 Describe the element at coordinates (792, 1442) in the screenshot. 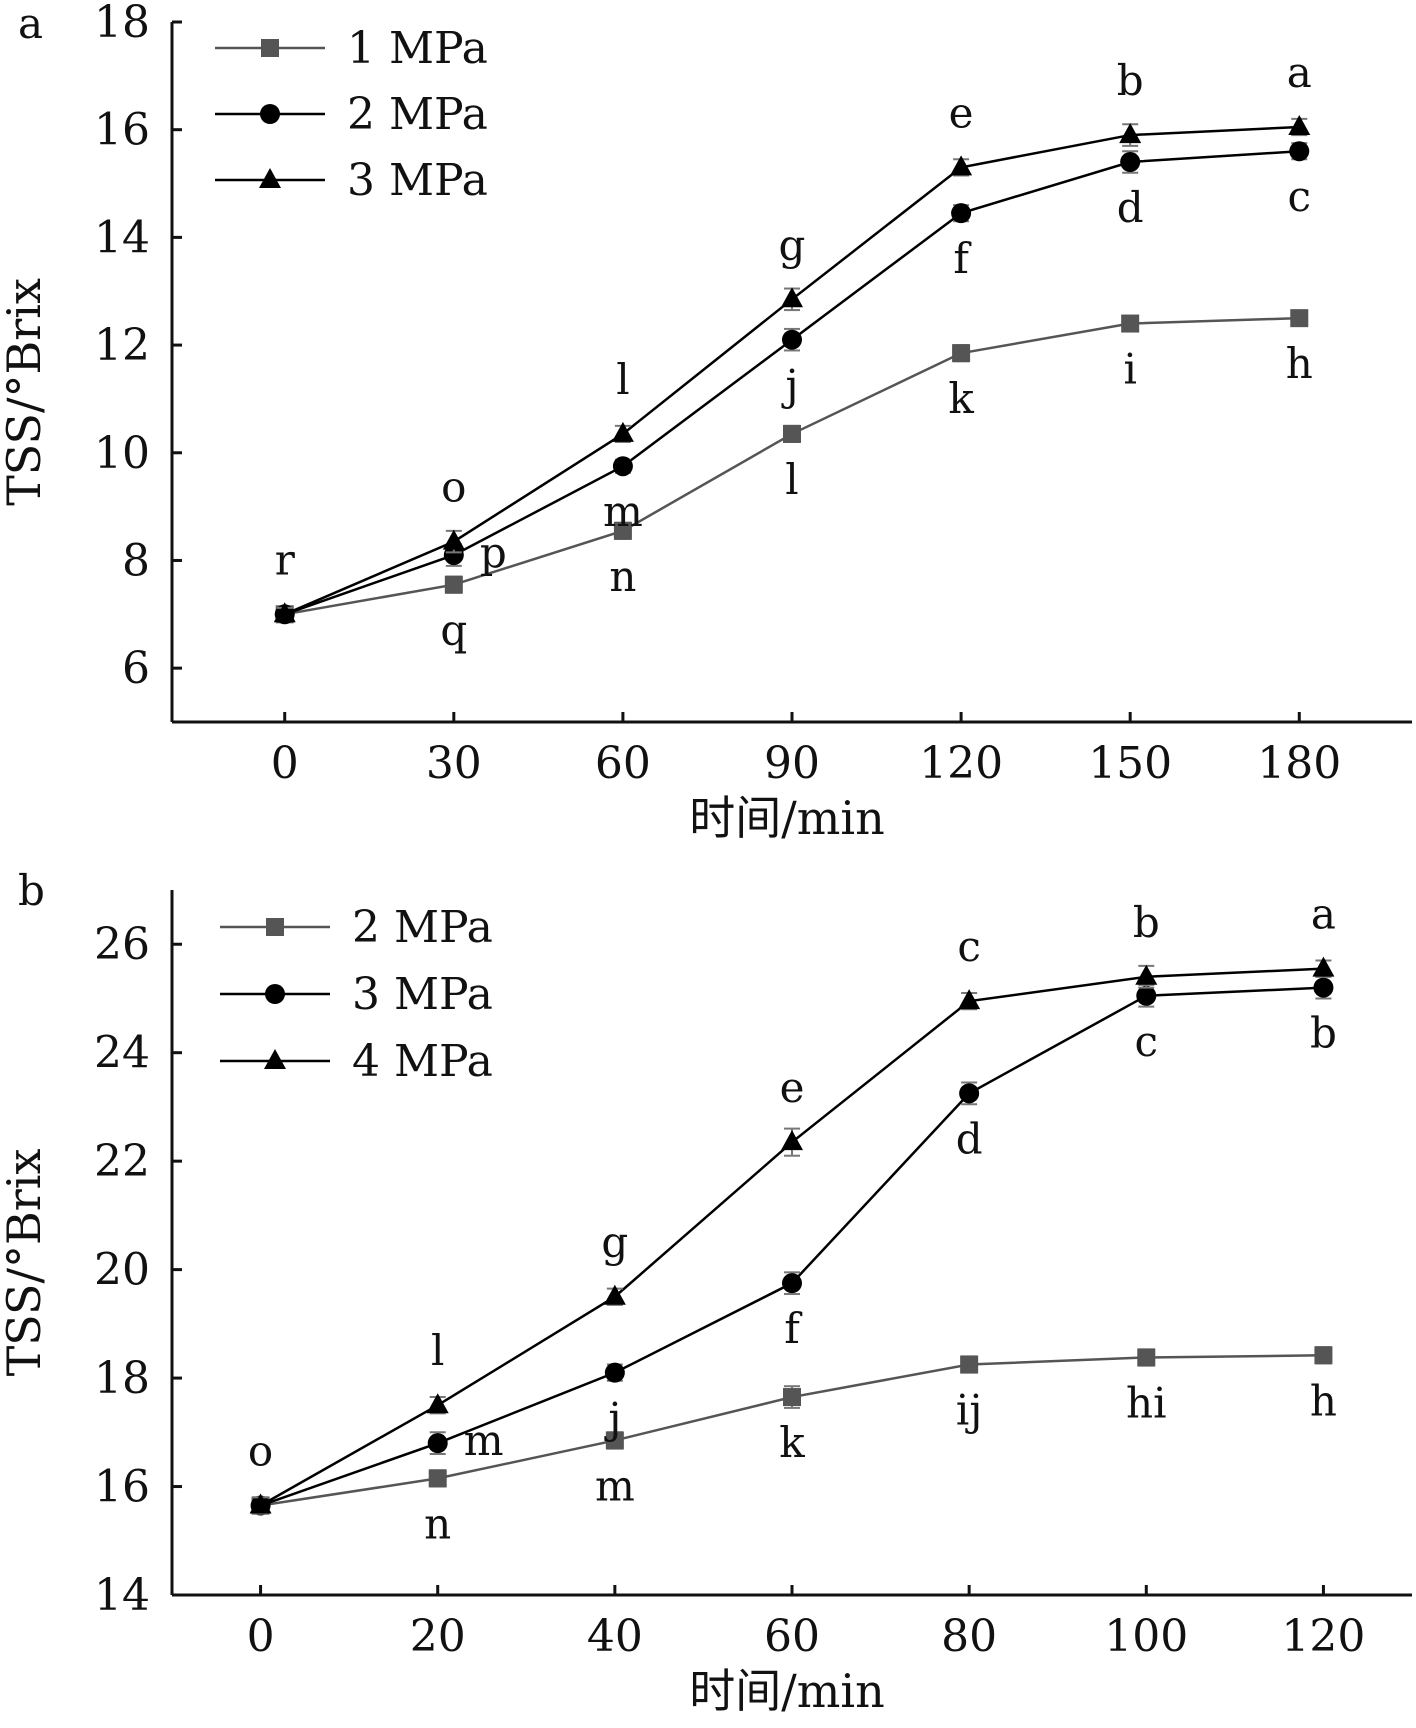

I see `significance-letter: k` at that location.